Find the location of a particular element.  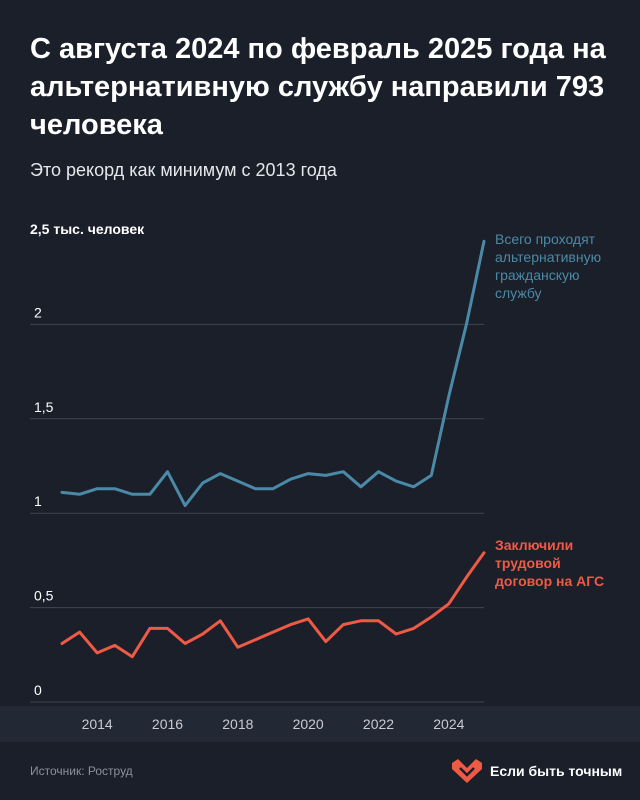

y-tick-label: 1,5 is located at coordinates (44, 407).